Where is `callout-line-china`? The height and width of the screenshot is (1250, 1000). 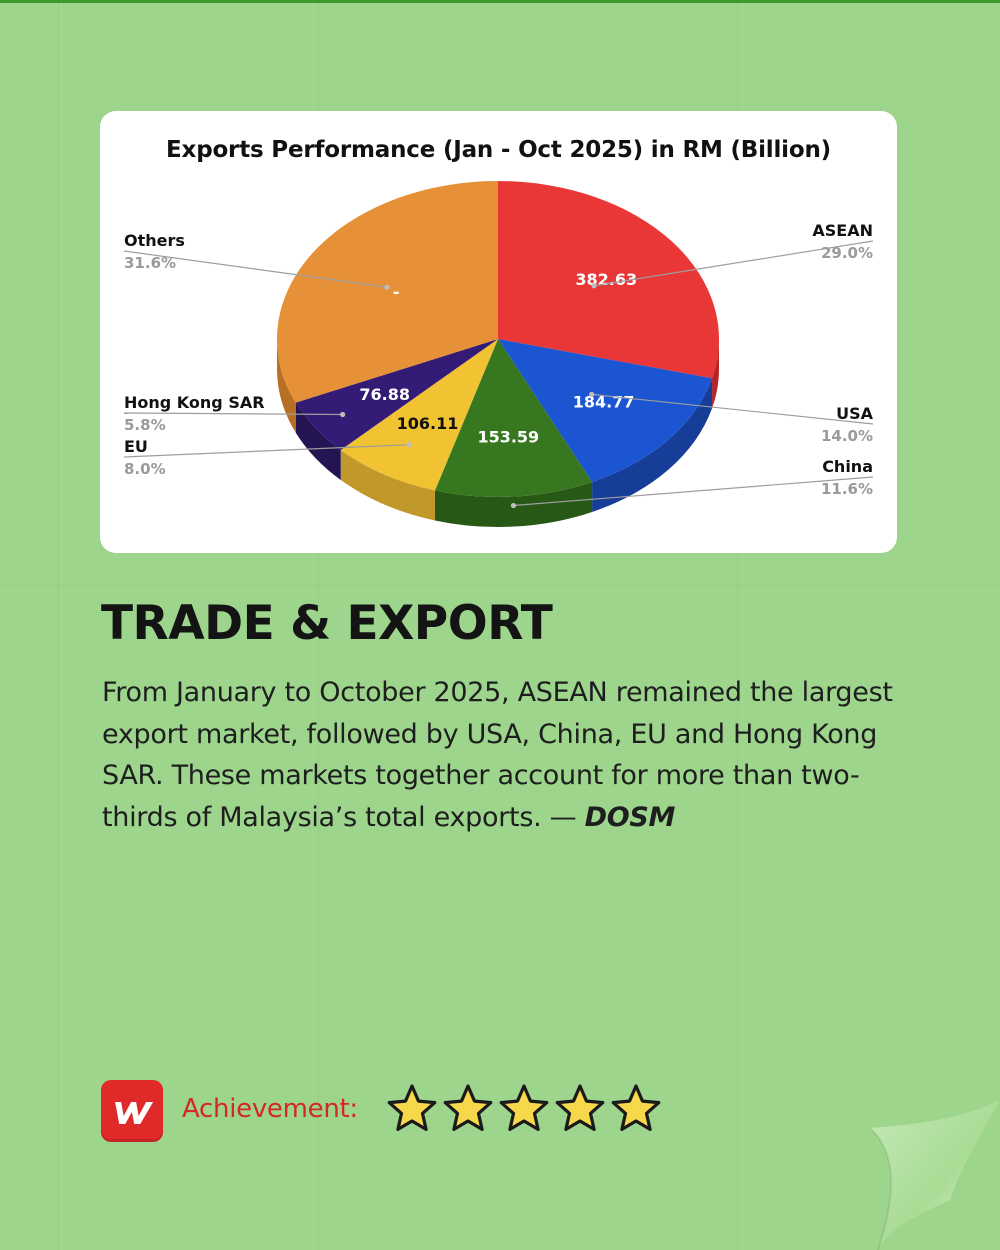 callout-line-china is located at coordinates (693, 491).